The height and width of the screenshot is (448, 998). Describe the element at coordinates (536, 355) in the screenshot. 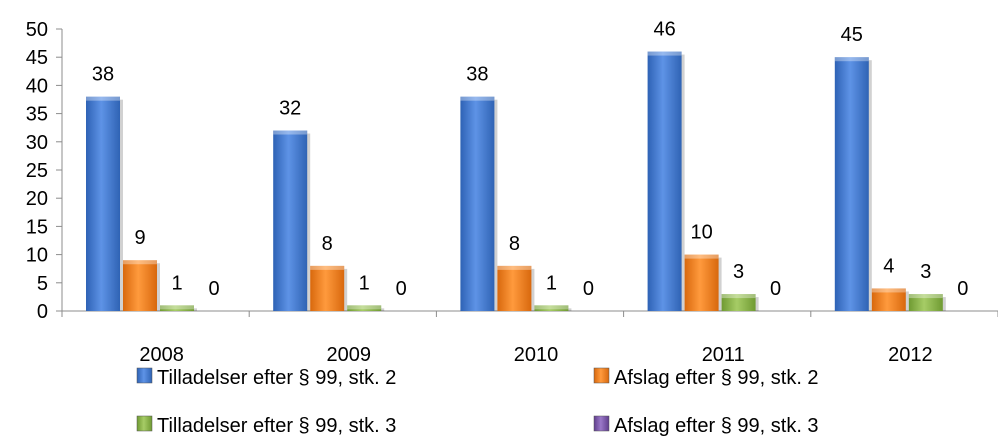

I see `x-tick-label: 2010` at that location.